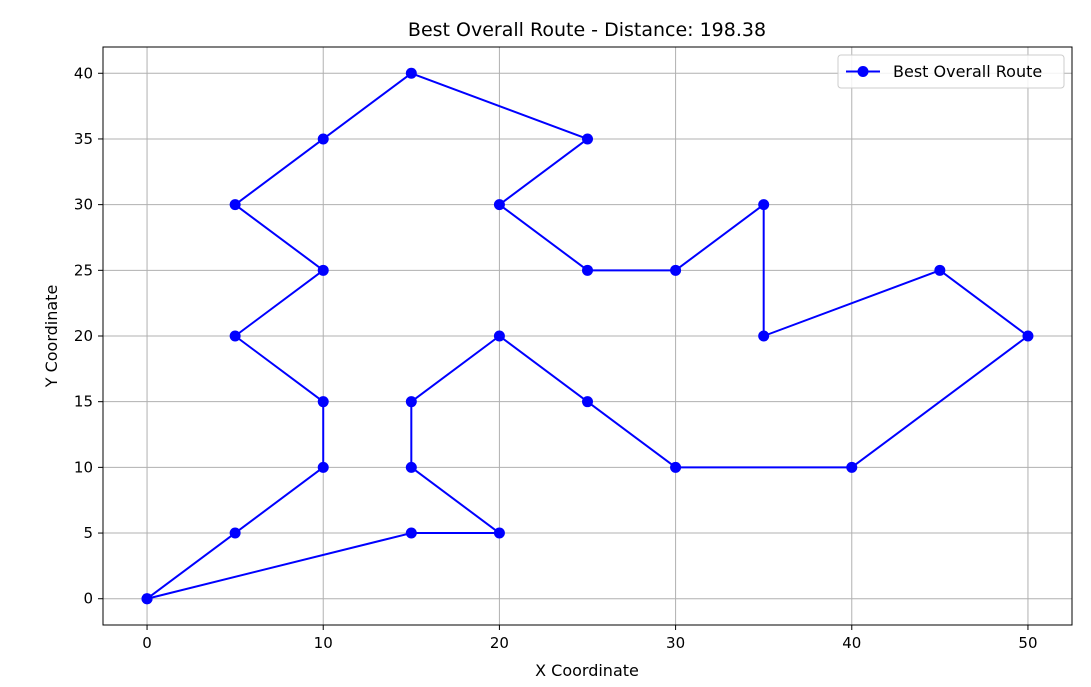 The width and height of the screenshot is (1091, 687). Describe the element at coordinates (675, 643) in the screenshot. I see `x-tick-label: 30` at that location.